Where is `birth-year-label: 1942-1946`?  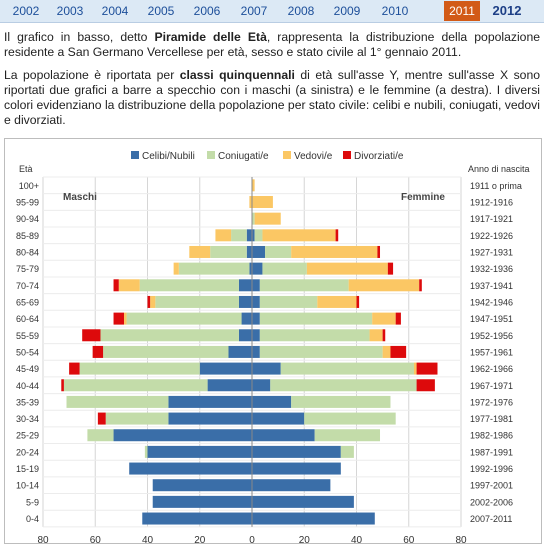 birth-year-label: 1942-1946 is located at coordinates (491, 302).